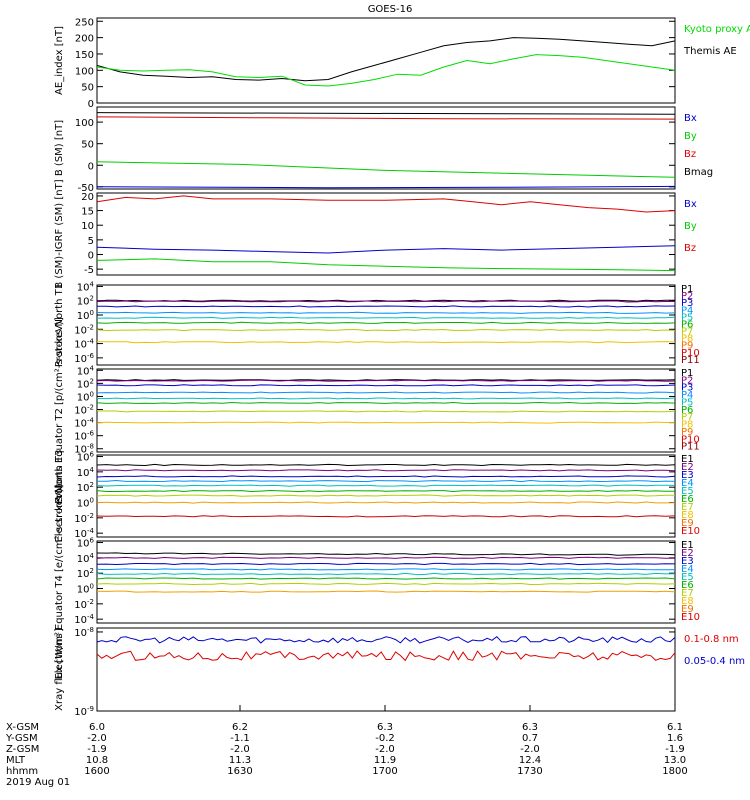 Image resolution: width=750 pixels, height=800 pixels. What do you see at coordinates (530, 727) in the screenshot?
I see `footer-cell: 6.3` at bounding box center [530, 727].